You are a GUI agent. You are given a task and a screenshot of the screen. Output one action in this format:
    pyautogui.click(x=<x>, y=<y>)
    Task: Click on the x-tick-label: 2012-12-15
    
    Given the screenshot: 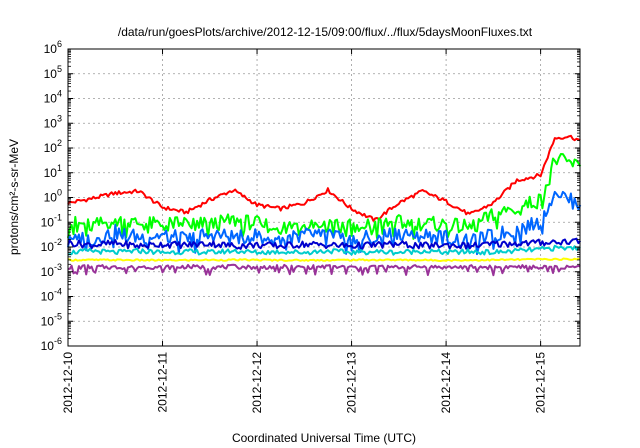 What is the action you would take?
    pyautogui.click(x=541, y=383)
    